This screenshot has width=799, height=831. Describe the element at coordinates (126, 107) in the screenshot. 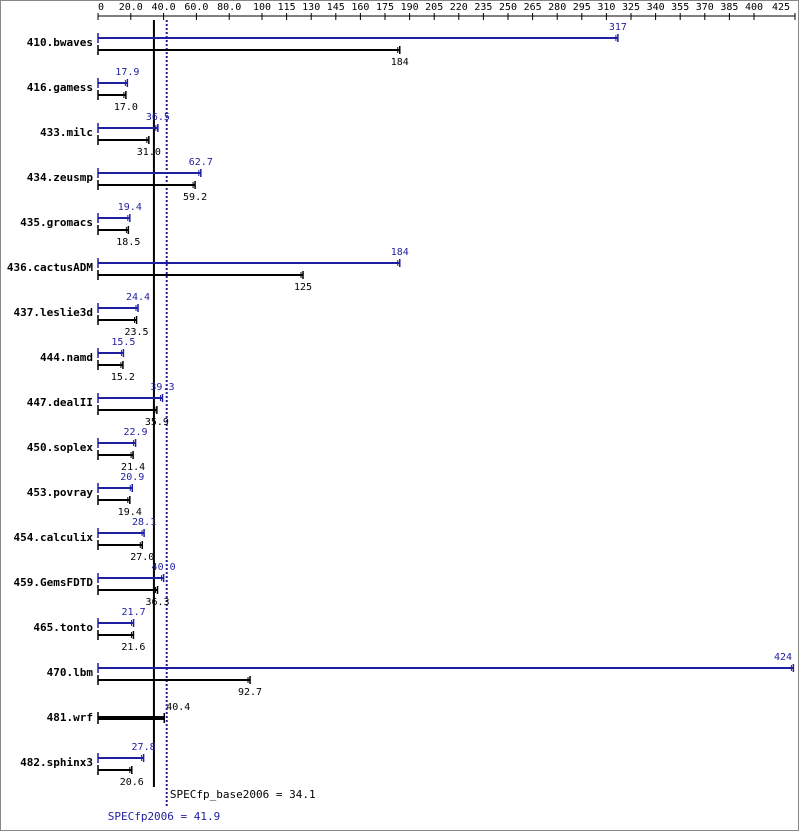

I see `value-label: 17.0` at that location.